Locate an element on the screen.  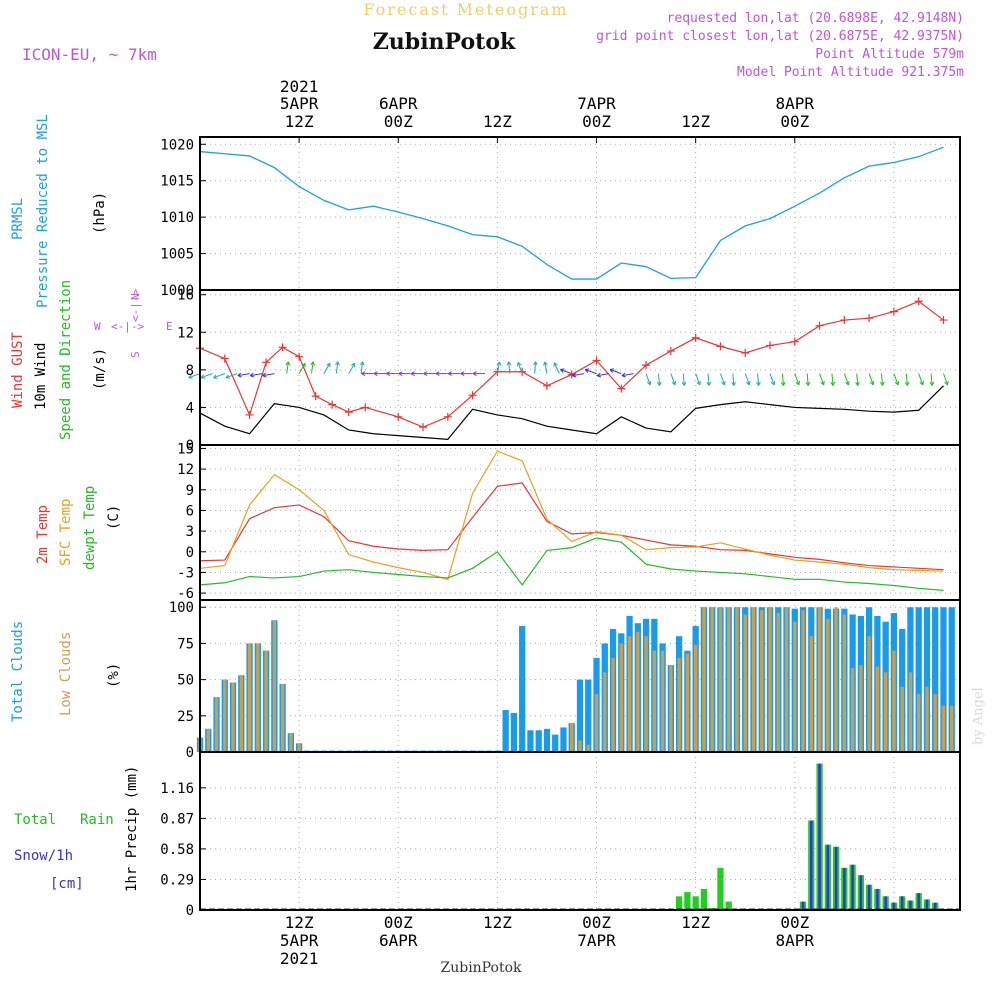
top-year-label: 2021 is located at coordinates (299, 86).